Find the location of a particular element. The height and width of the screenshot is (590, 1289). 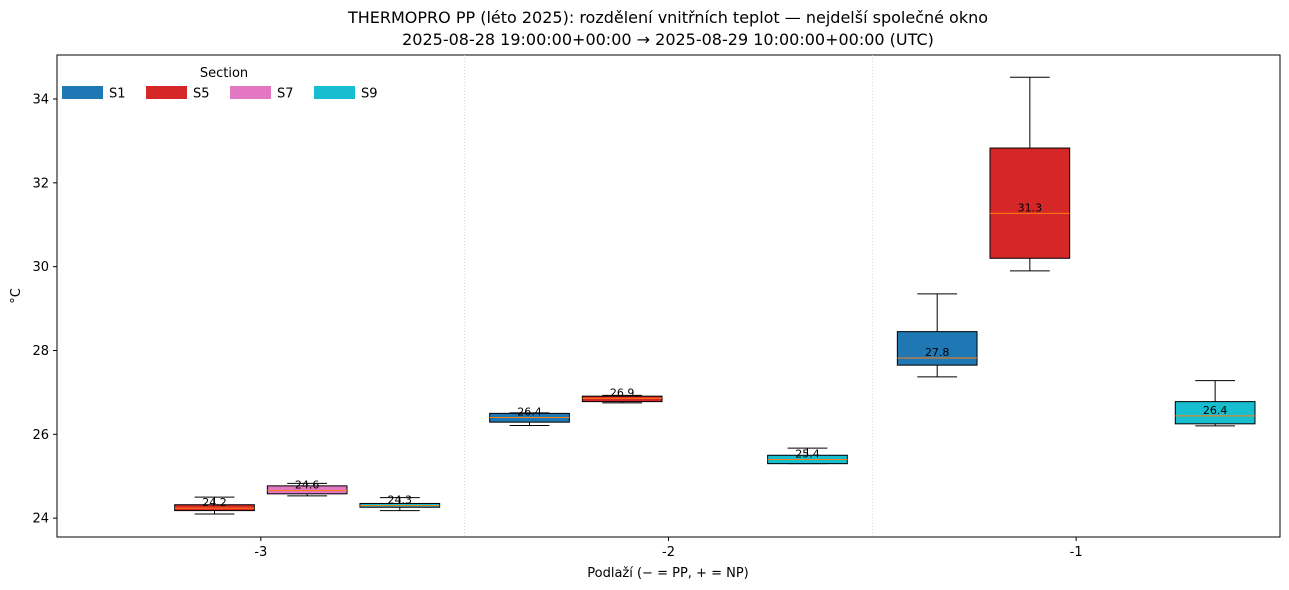

y-tick-label: 28 is located at coordinates (40, 351).